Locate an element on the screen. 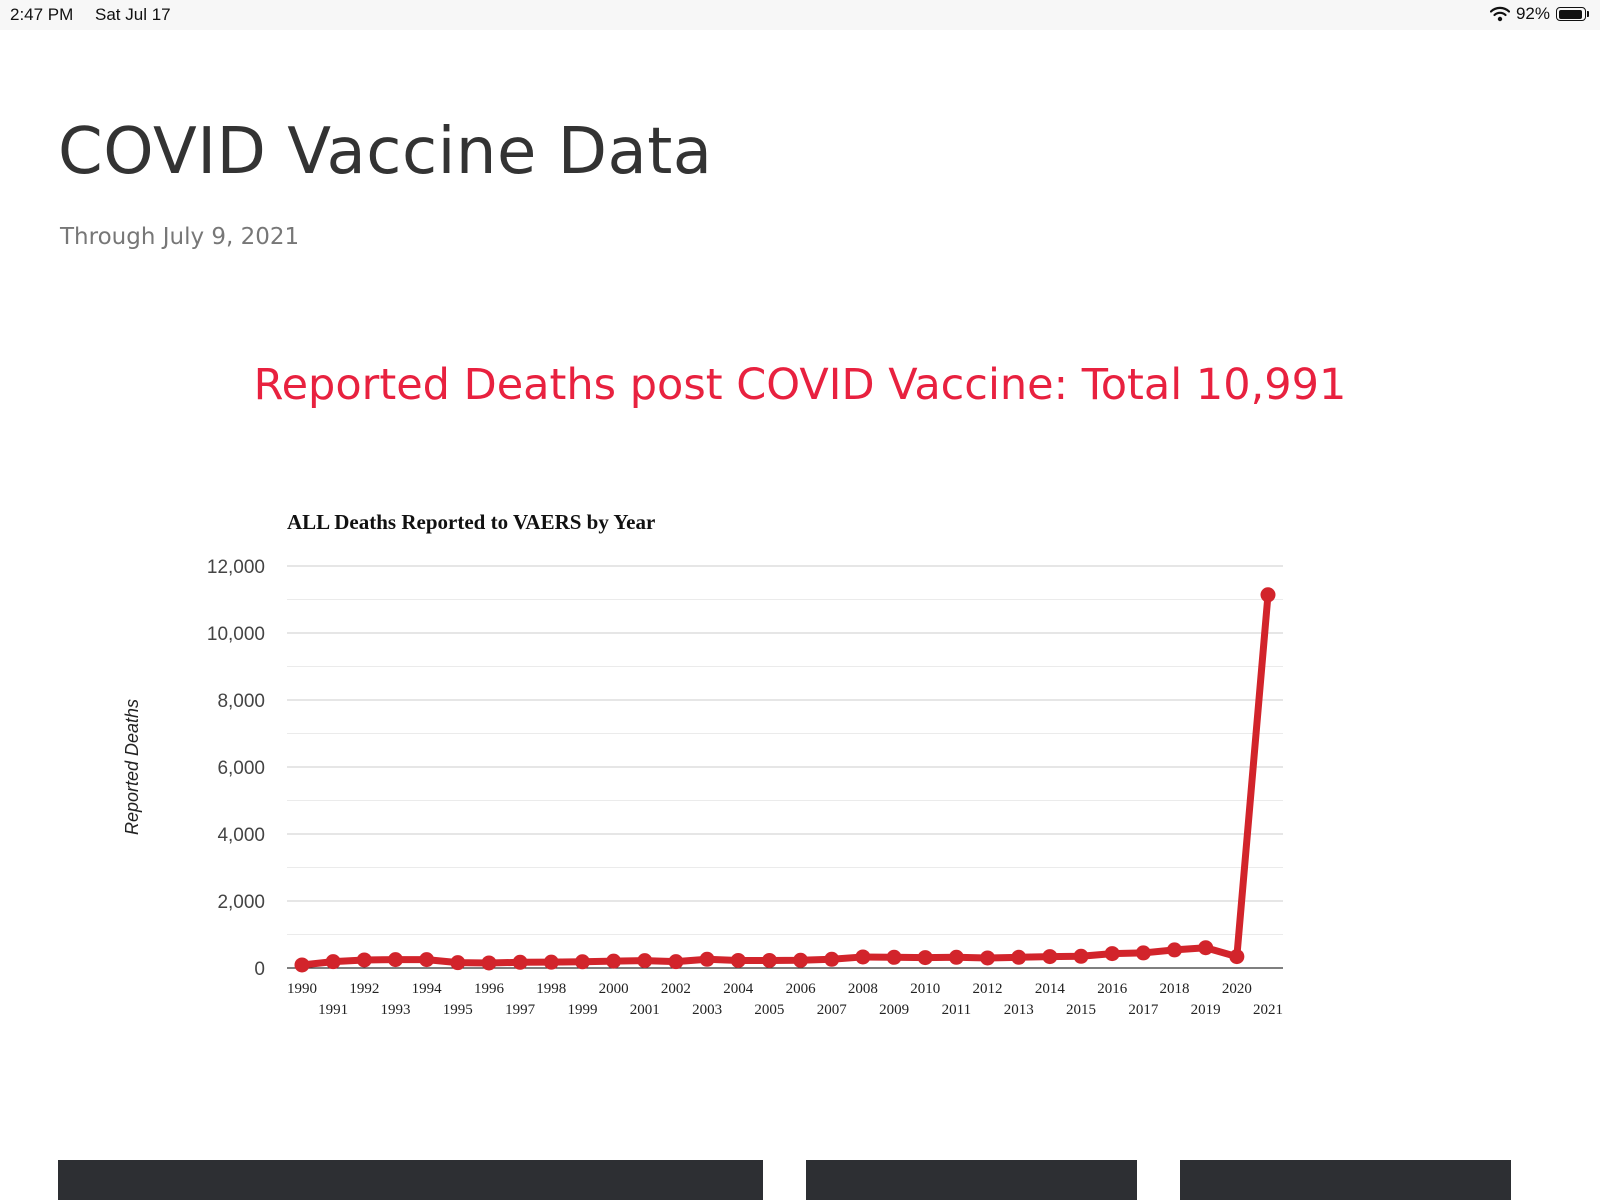 The height and width of the screenshot is (1200, 1600). data-point-1998 is located at coordinates (551, 962).